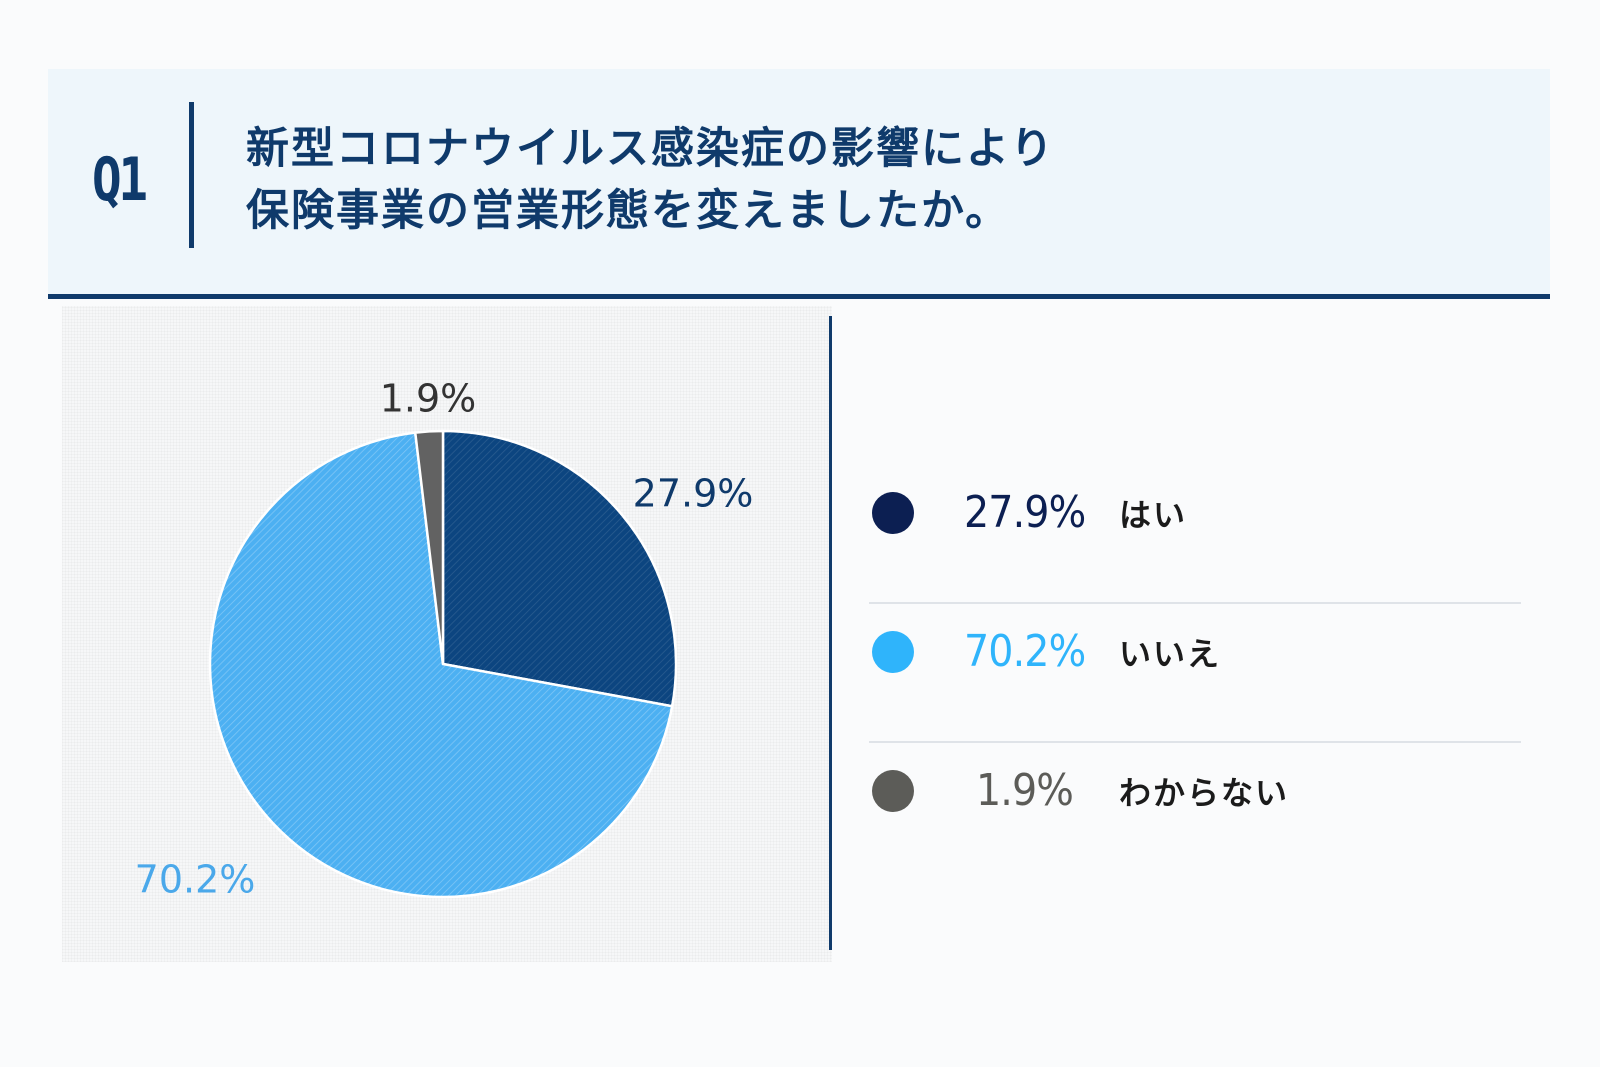 The width and height of the screenshot is (1600, 1067). I want to click on legend-dot-no, so click(893, 652).